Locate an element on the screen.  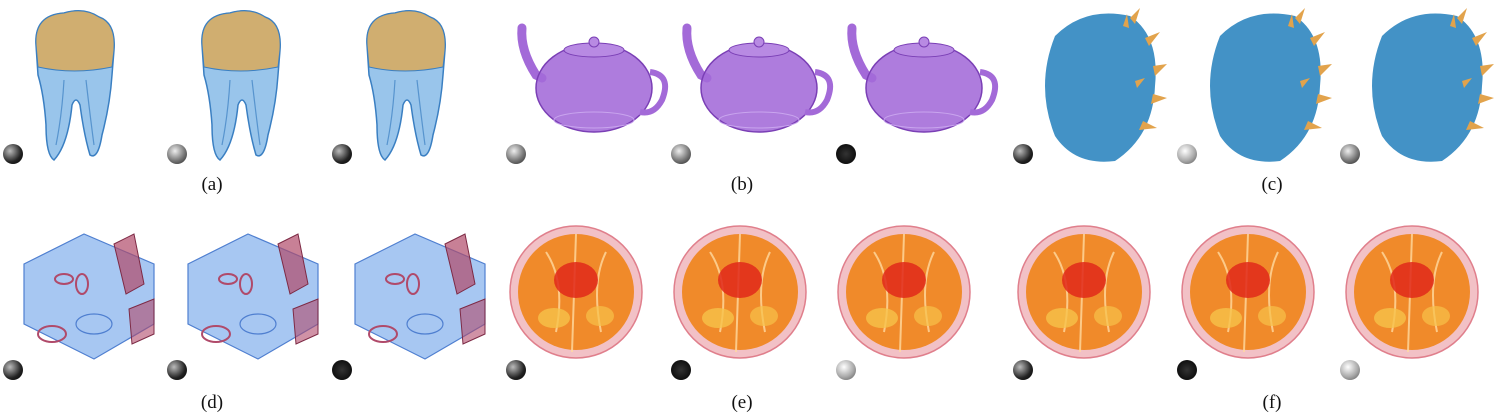
caption-d: (d) is located at coordinates (212, 402).